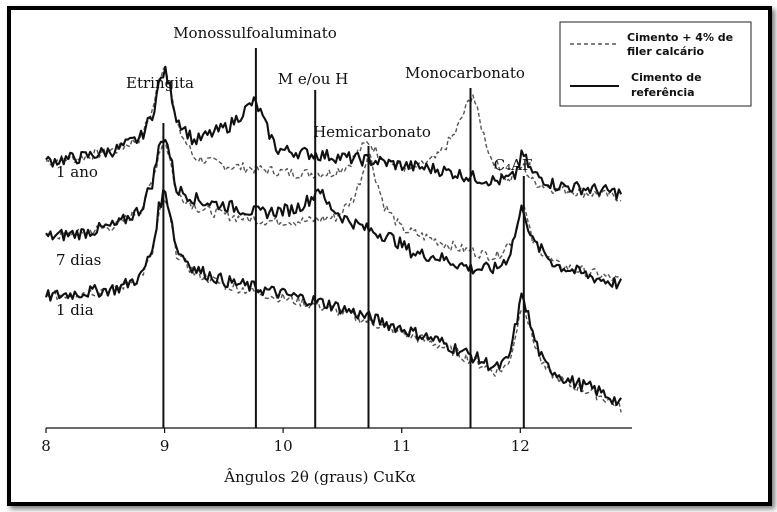 The width and height of the screenshot is (777, 512). I want to click on ref-label-monossulfoaluminato: Monossulfoaluminato, so click(255, 33).